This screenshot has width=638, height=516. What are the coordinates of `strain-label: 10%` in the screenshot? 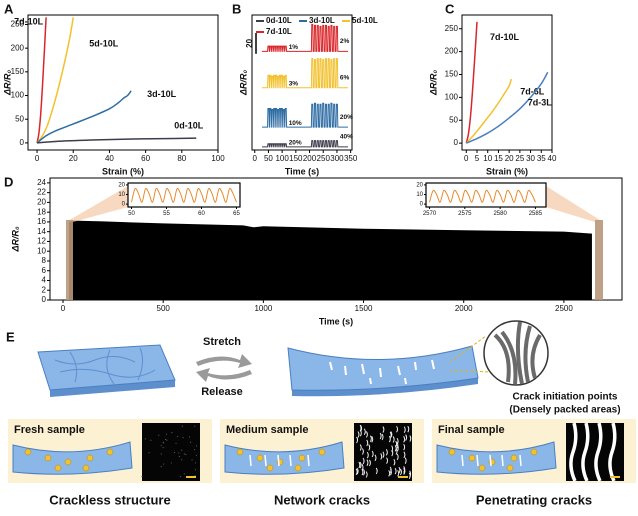 It's located at (295, 123).